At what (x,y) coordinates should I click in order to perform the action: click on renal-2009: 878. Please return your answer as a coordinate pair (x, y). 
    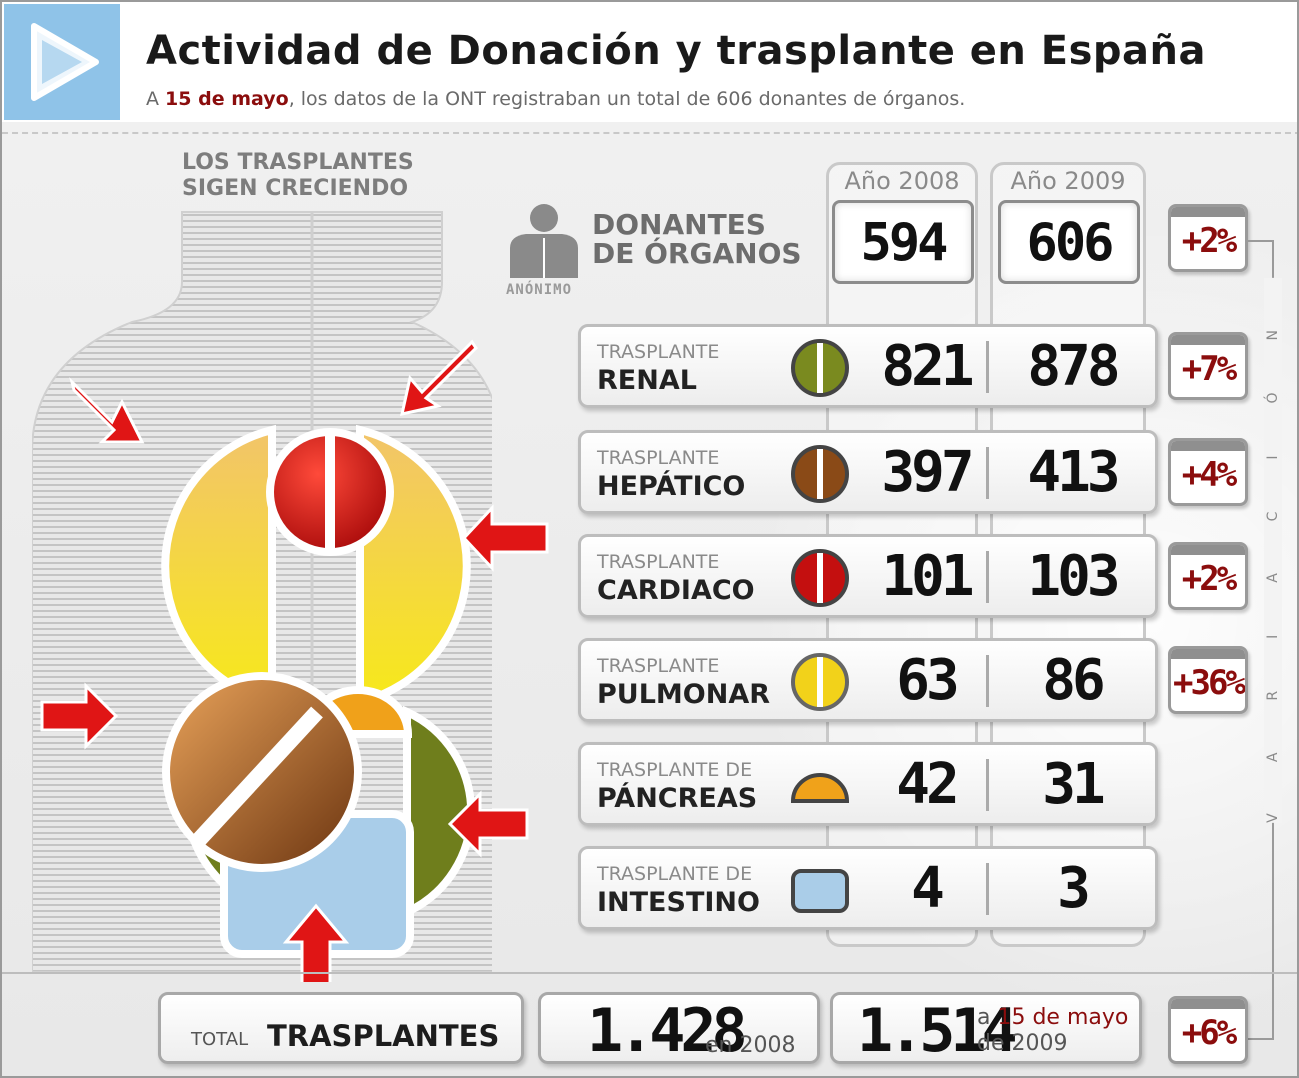
    Looking at the image, I should click on (1073, 366).